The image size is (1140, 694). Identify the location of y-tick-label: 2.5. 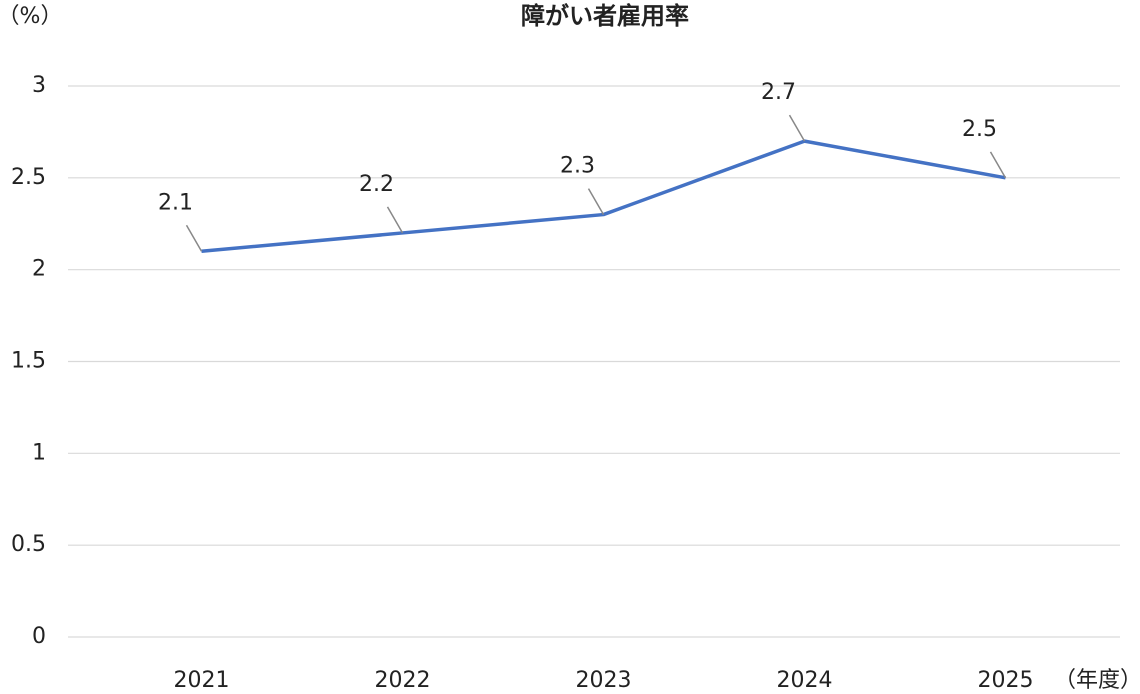
(28, 177).